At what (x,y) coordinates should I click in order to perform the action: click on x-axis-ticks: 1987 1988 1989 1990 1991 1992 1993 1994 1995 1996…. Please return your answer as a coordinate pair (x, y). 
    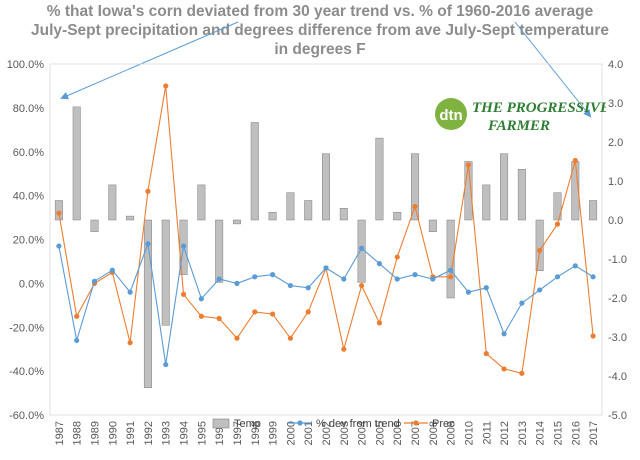
    Looking at the image, I should click on (327, 433).